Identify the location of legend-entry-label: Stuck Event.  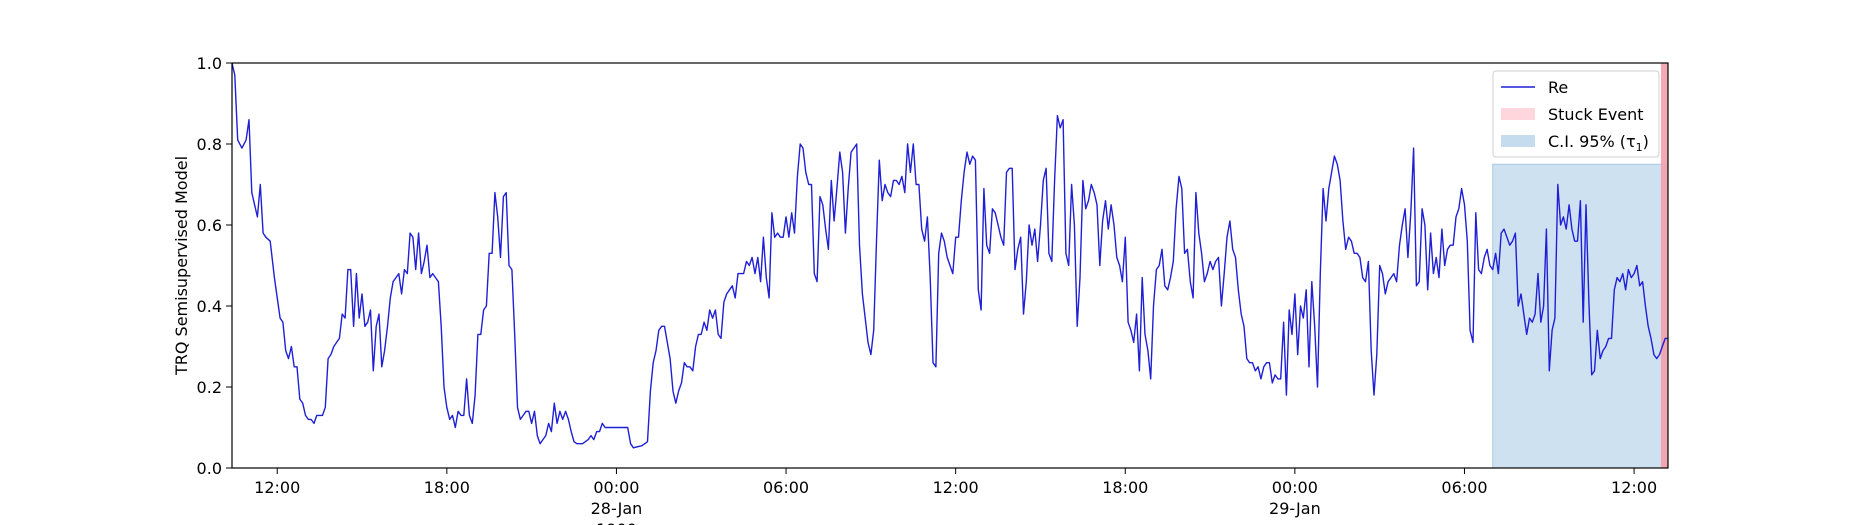
(1596, 114).